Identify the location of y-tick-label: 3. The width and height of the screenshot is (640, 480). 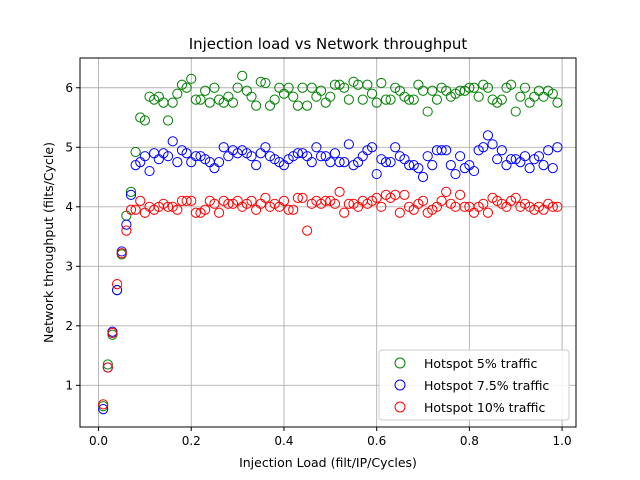
(69, 266).